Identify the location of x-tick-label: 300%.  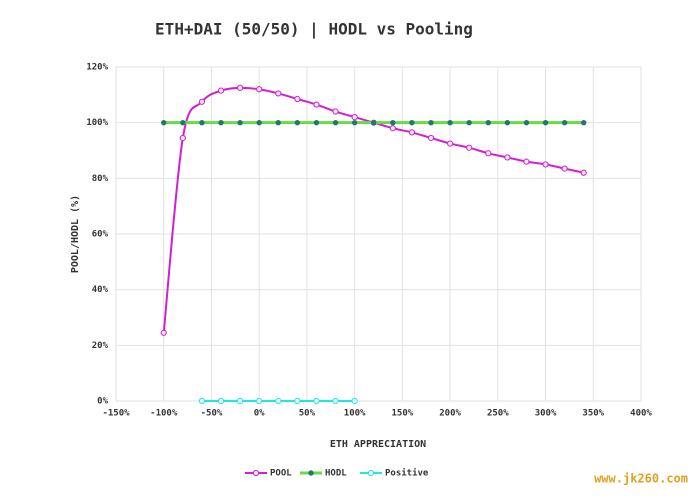
(546, 414).